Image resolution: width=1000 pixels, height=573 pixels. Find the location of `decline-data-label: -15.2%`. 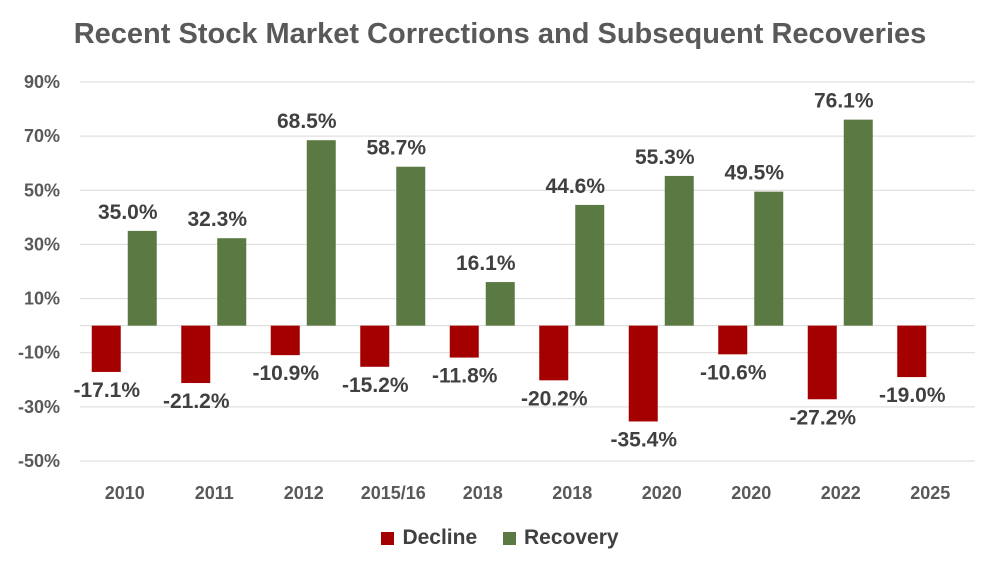

decline-data-label: -15.2% is located at coordinates (375, 385).